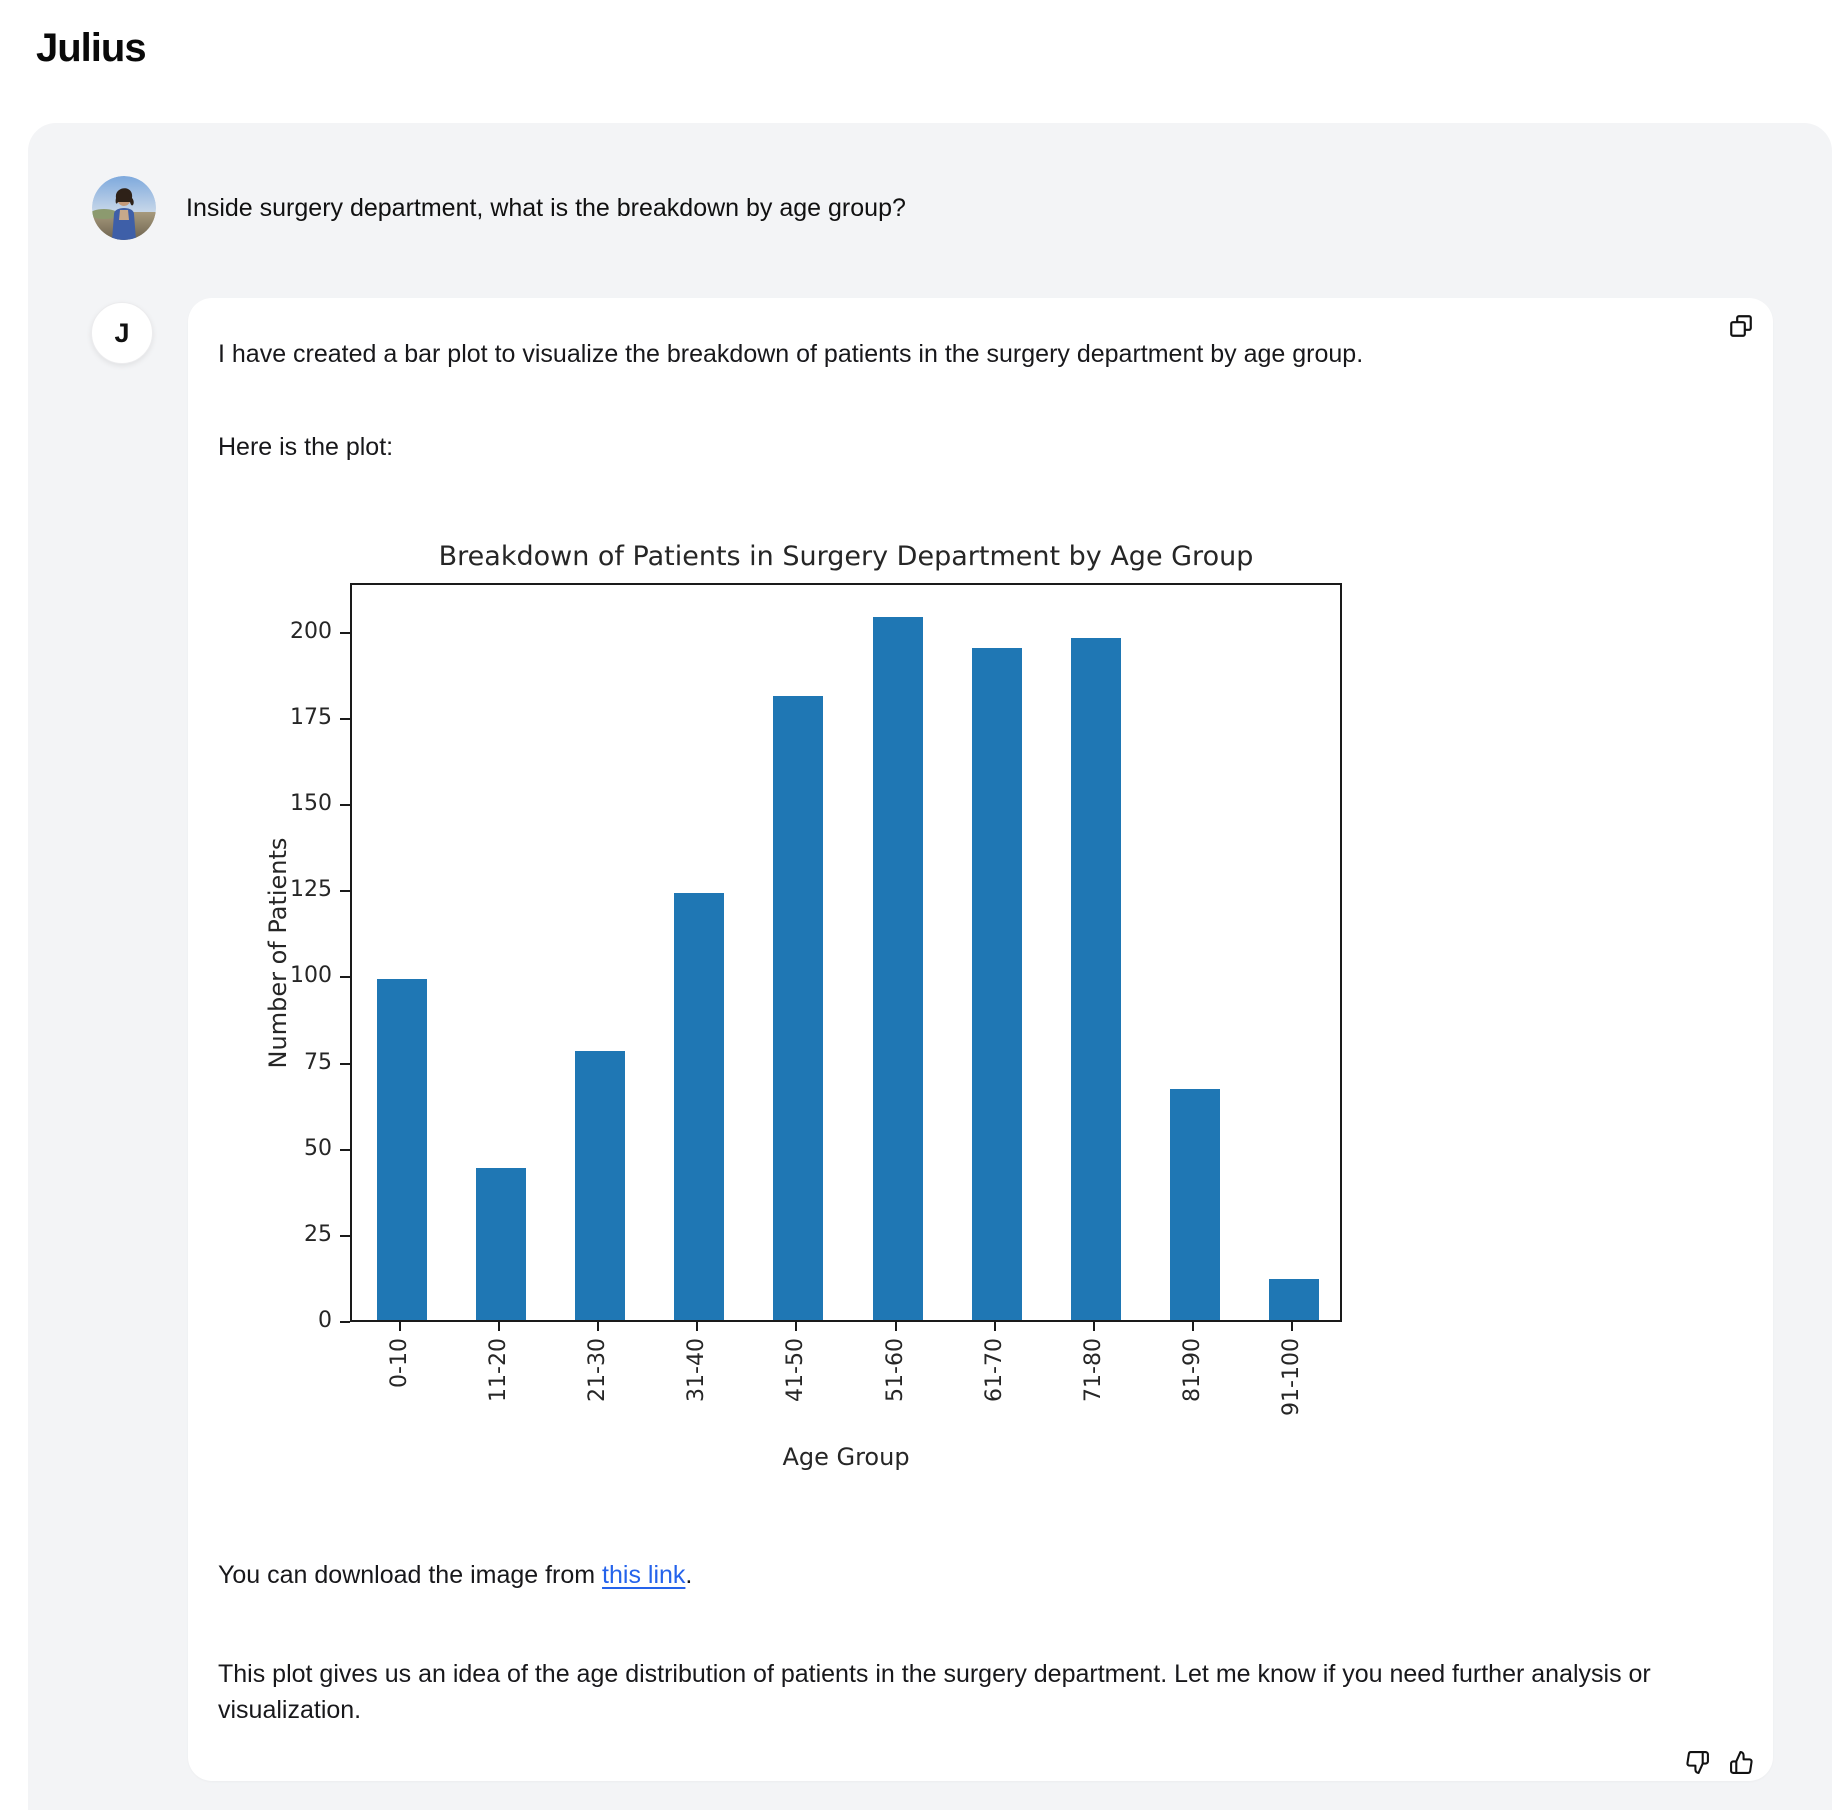 The width and height of the screenshot is (1832, 1810). What do you see at coordinates (318, 1062) in the screenshot?
I see `y-tick-label: 75` at bounding box center [318, 1062].